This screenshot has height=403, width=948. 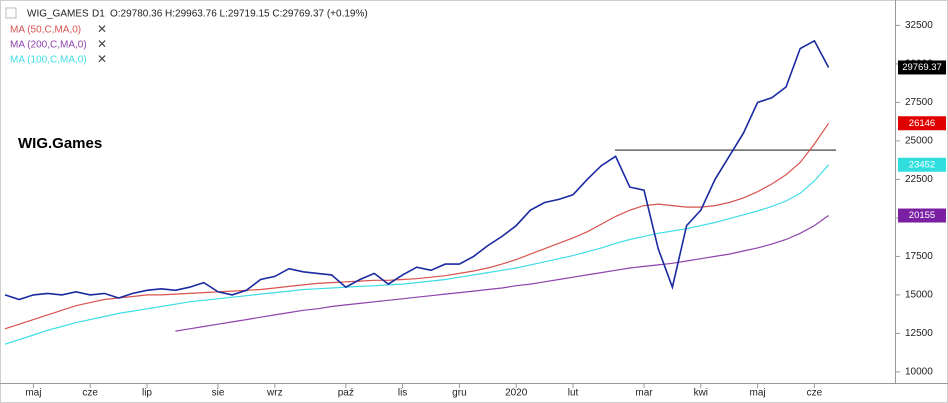 I want to click on x-tick-label: kwi, so click(x=701, y=393).